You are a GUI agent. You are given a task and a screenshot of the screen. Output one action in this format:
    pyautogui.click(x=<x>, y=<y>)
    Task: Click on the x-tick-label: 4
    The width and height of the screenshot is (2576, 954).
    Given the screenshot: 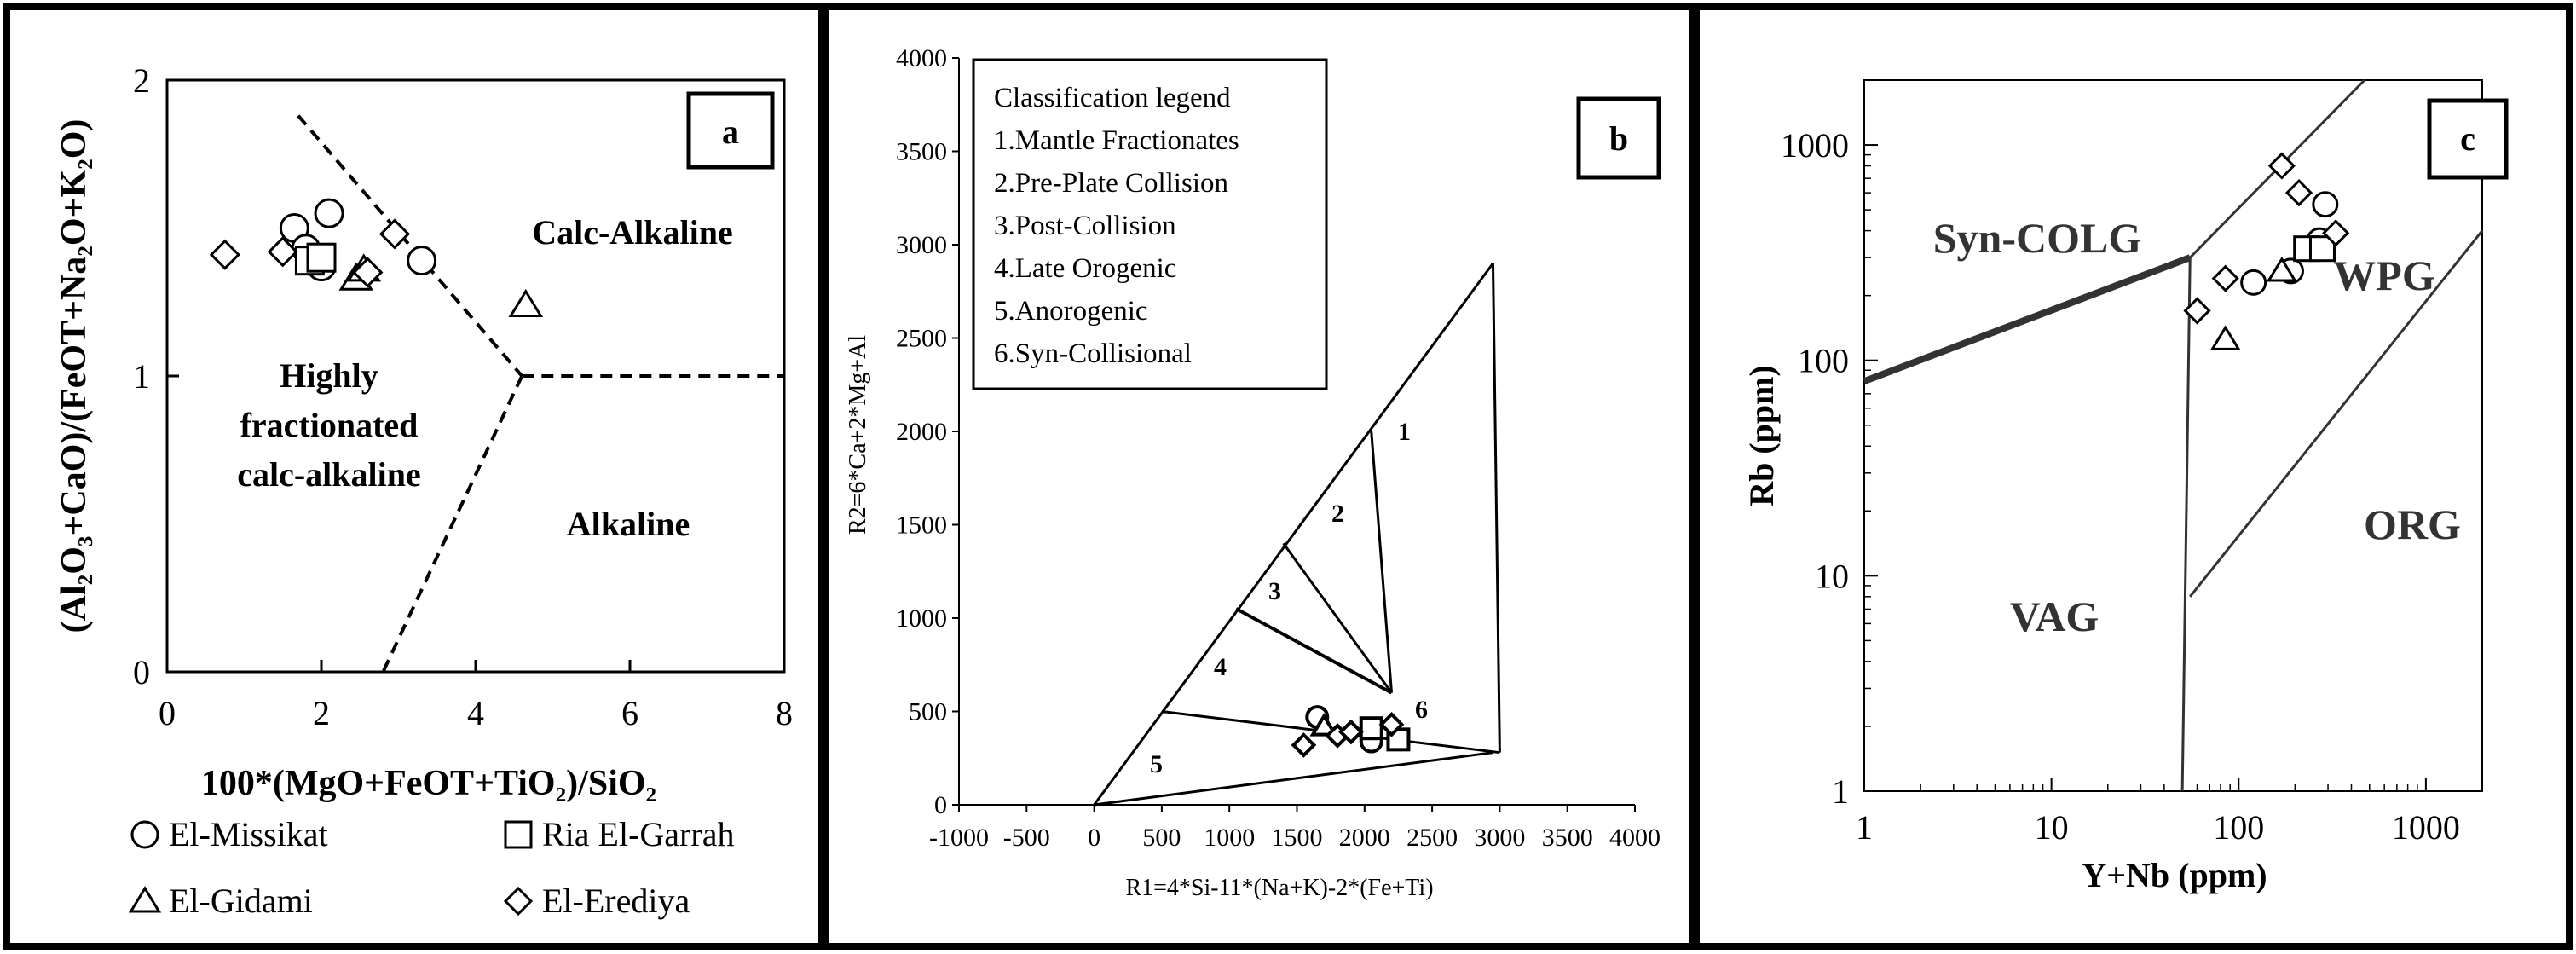 What is the action you would take?
    pyautogui.click(x=475, y=713)
    